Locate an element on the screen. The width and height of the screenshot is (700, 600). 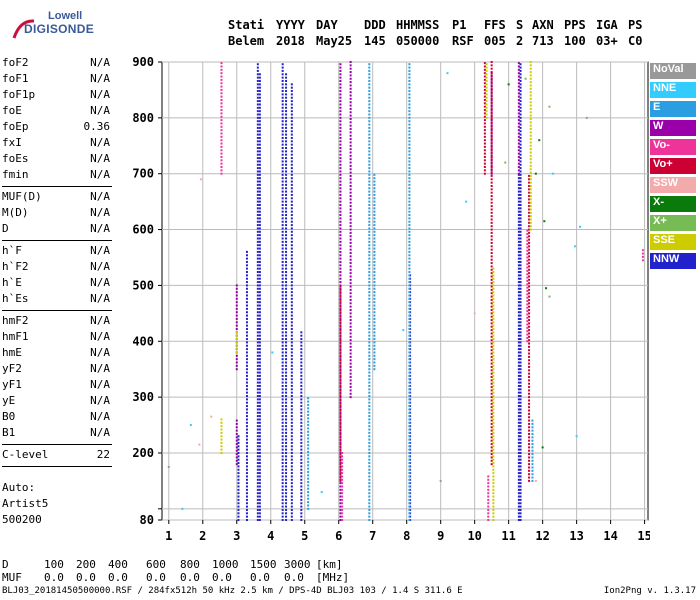
echo-point-x is located at coordinates (549, 296).